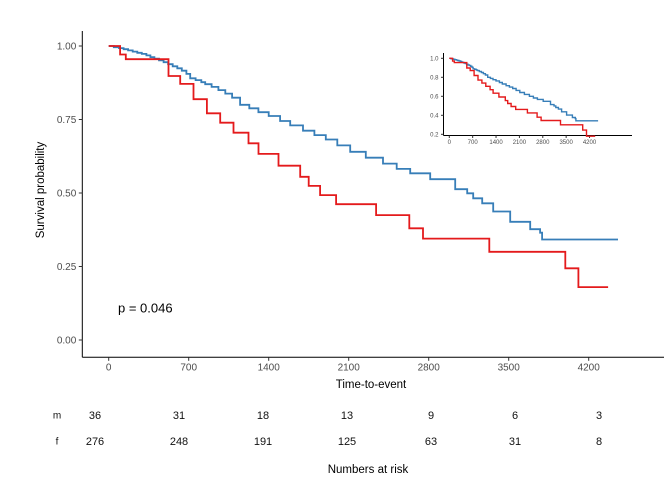 The width and height of the screenshot is (672, 480). I want to click on inset-plot-x-tick-label: 4200, so click(590, 143).